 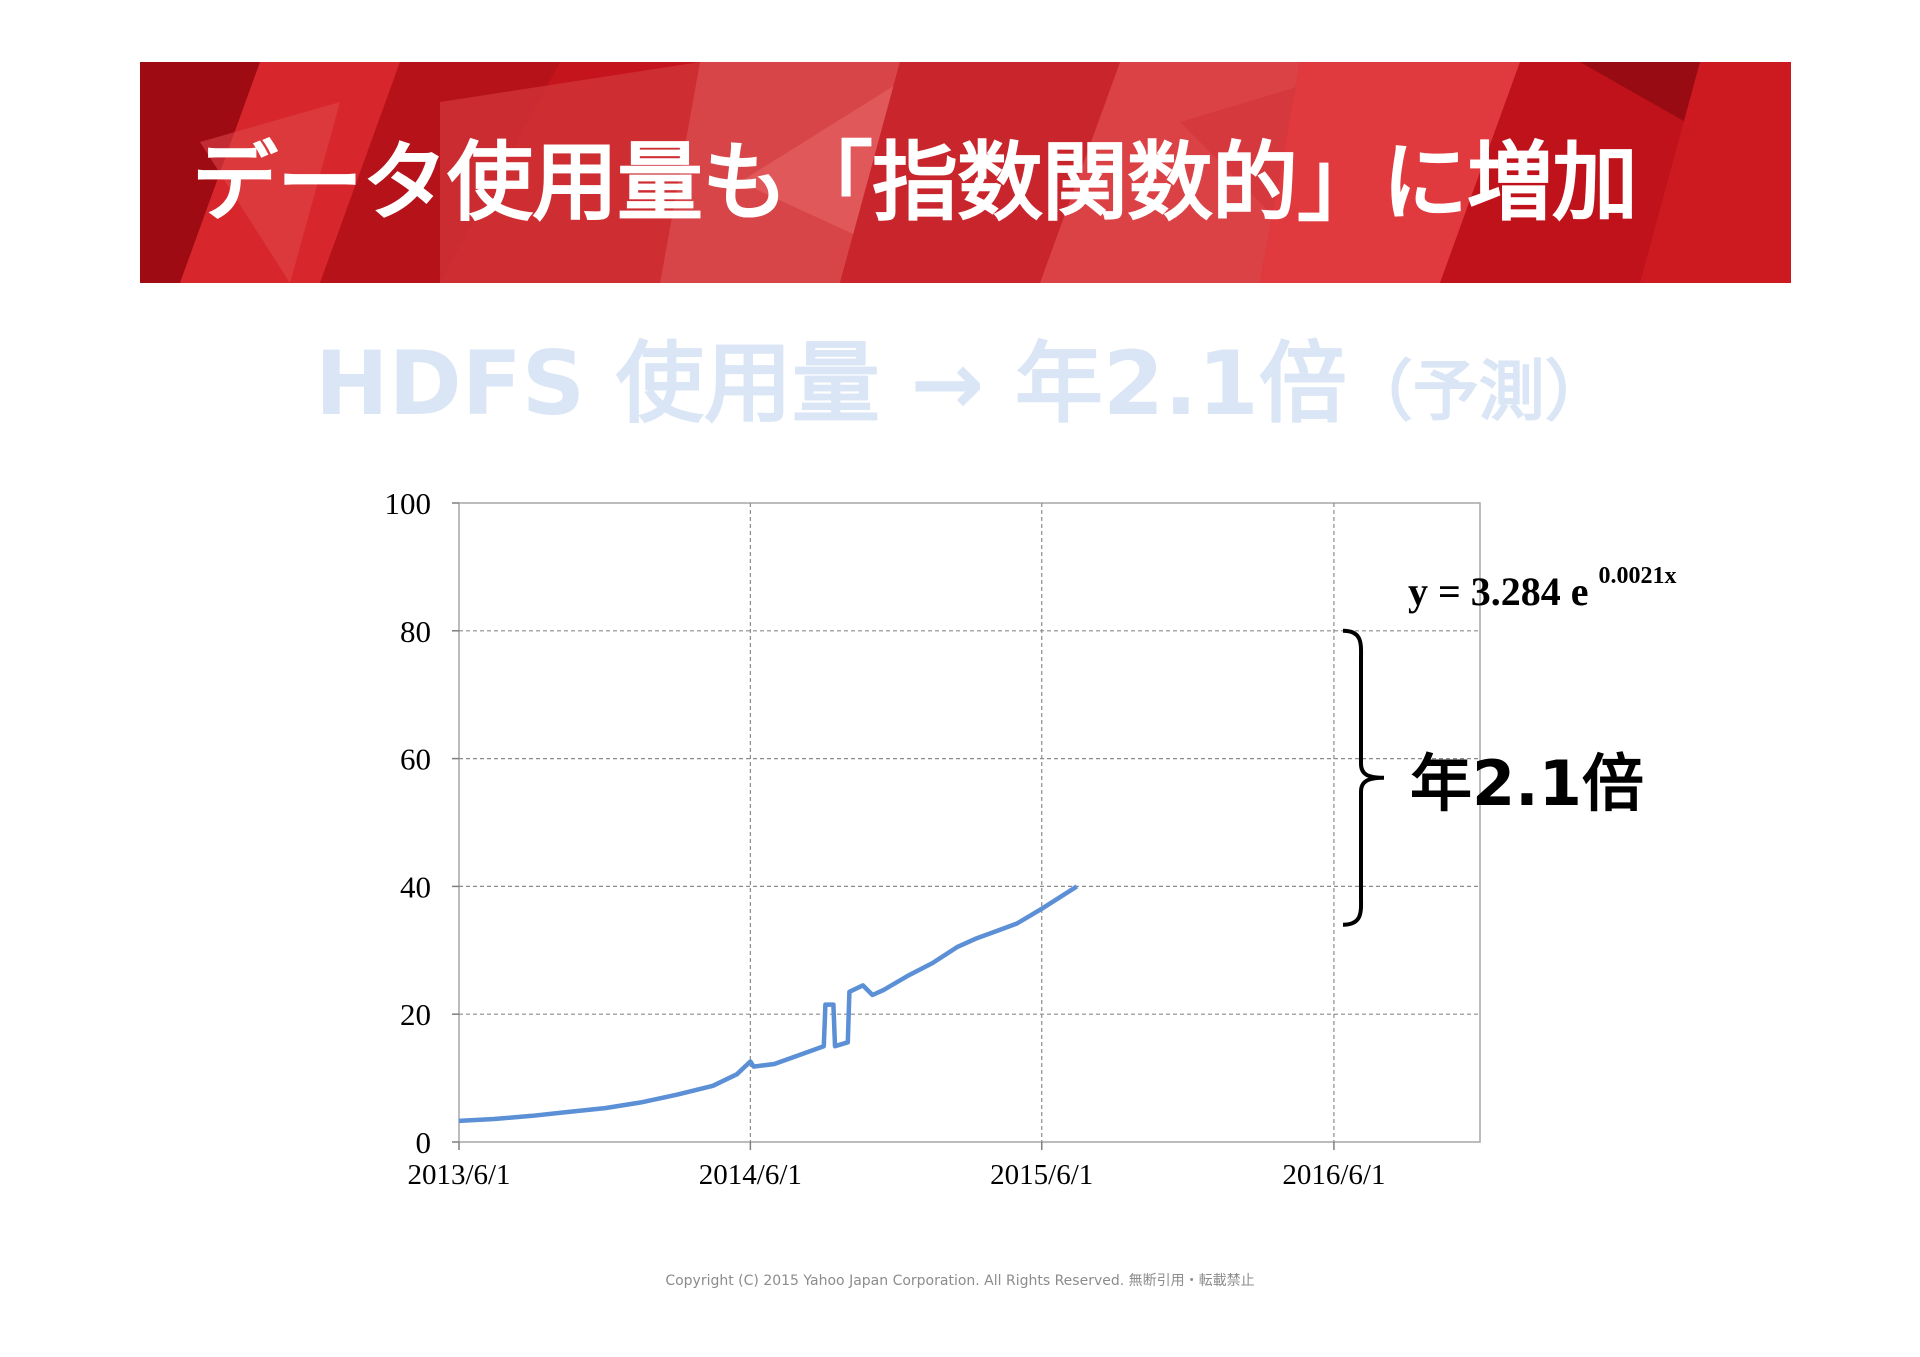 What do you see at coordinates (415, 886) in the screenshot?
I see `y-tick-label: 40` at bounding box center [415, 886].